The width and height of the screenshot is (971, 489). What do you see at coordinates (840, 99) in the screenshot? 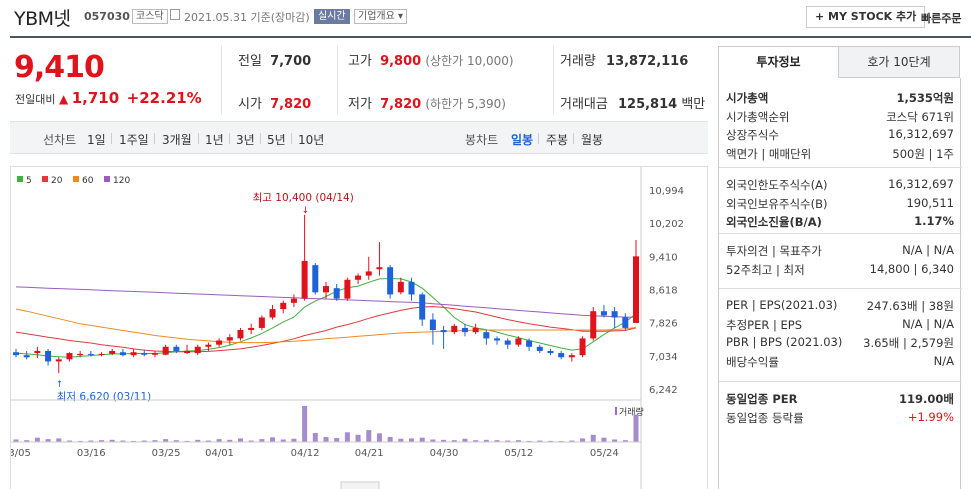
I see `invest-row: 시가총액 1,535억원` at bounding box center [840, 99].